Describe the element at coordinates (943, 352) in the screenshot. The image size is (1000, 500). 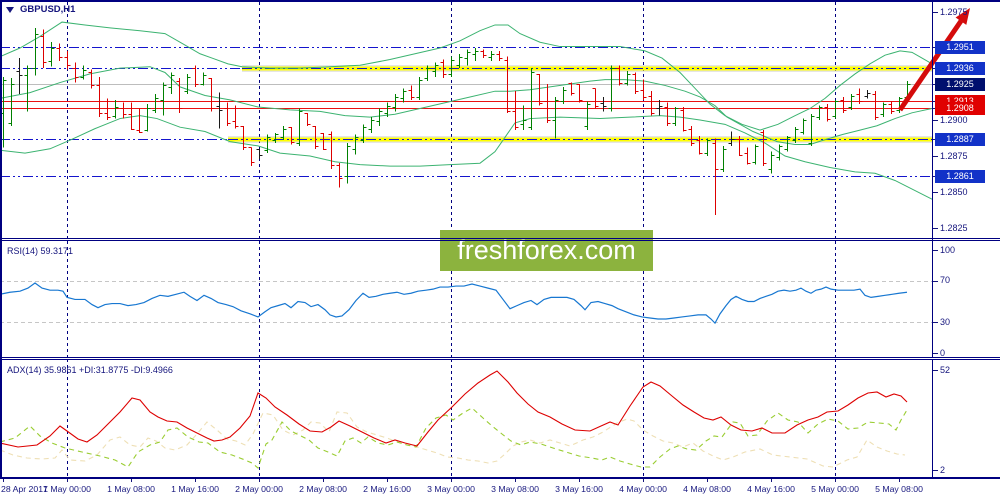
I see `rsi-scale-label: 0` at that location.